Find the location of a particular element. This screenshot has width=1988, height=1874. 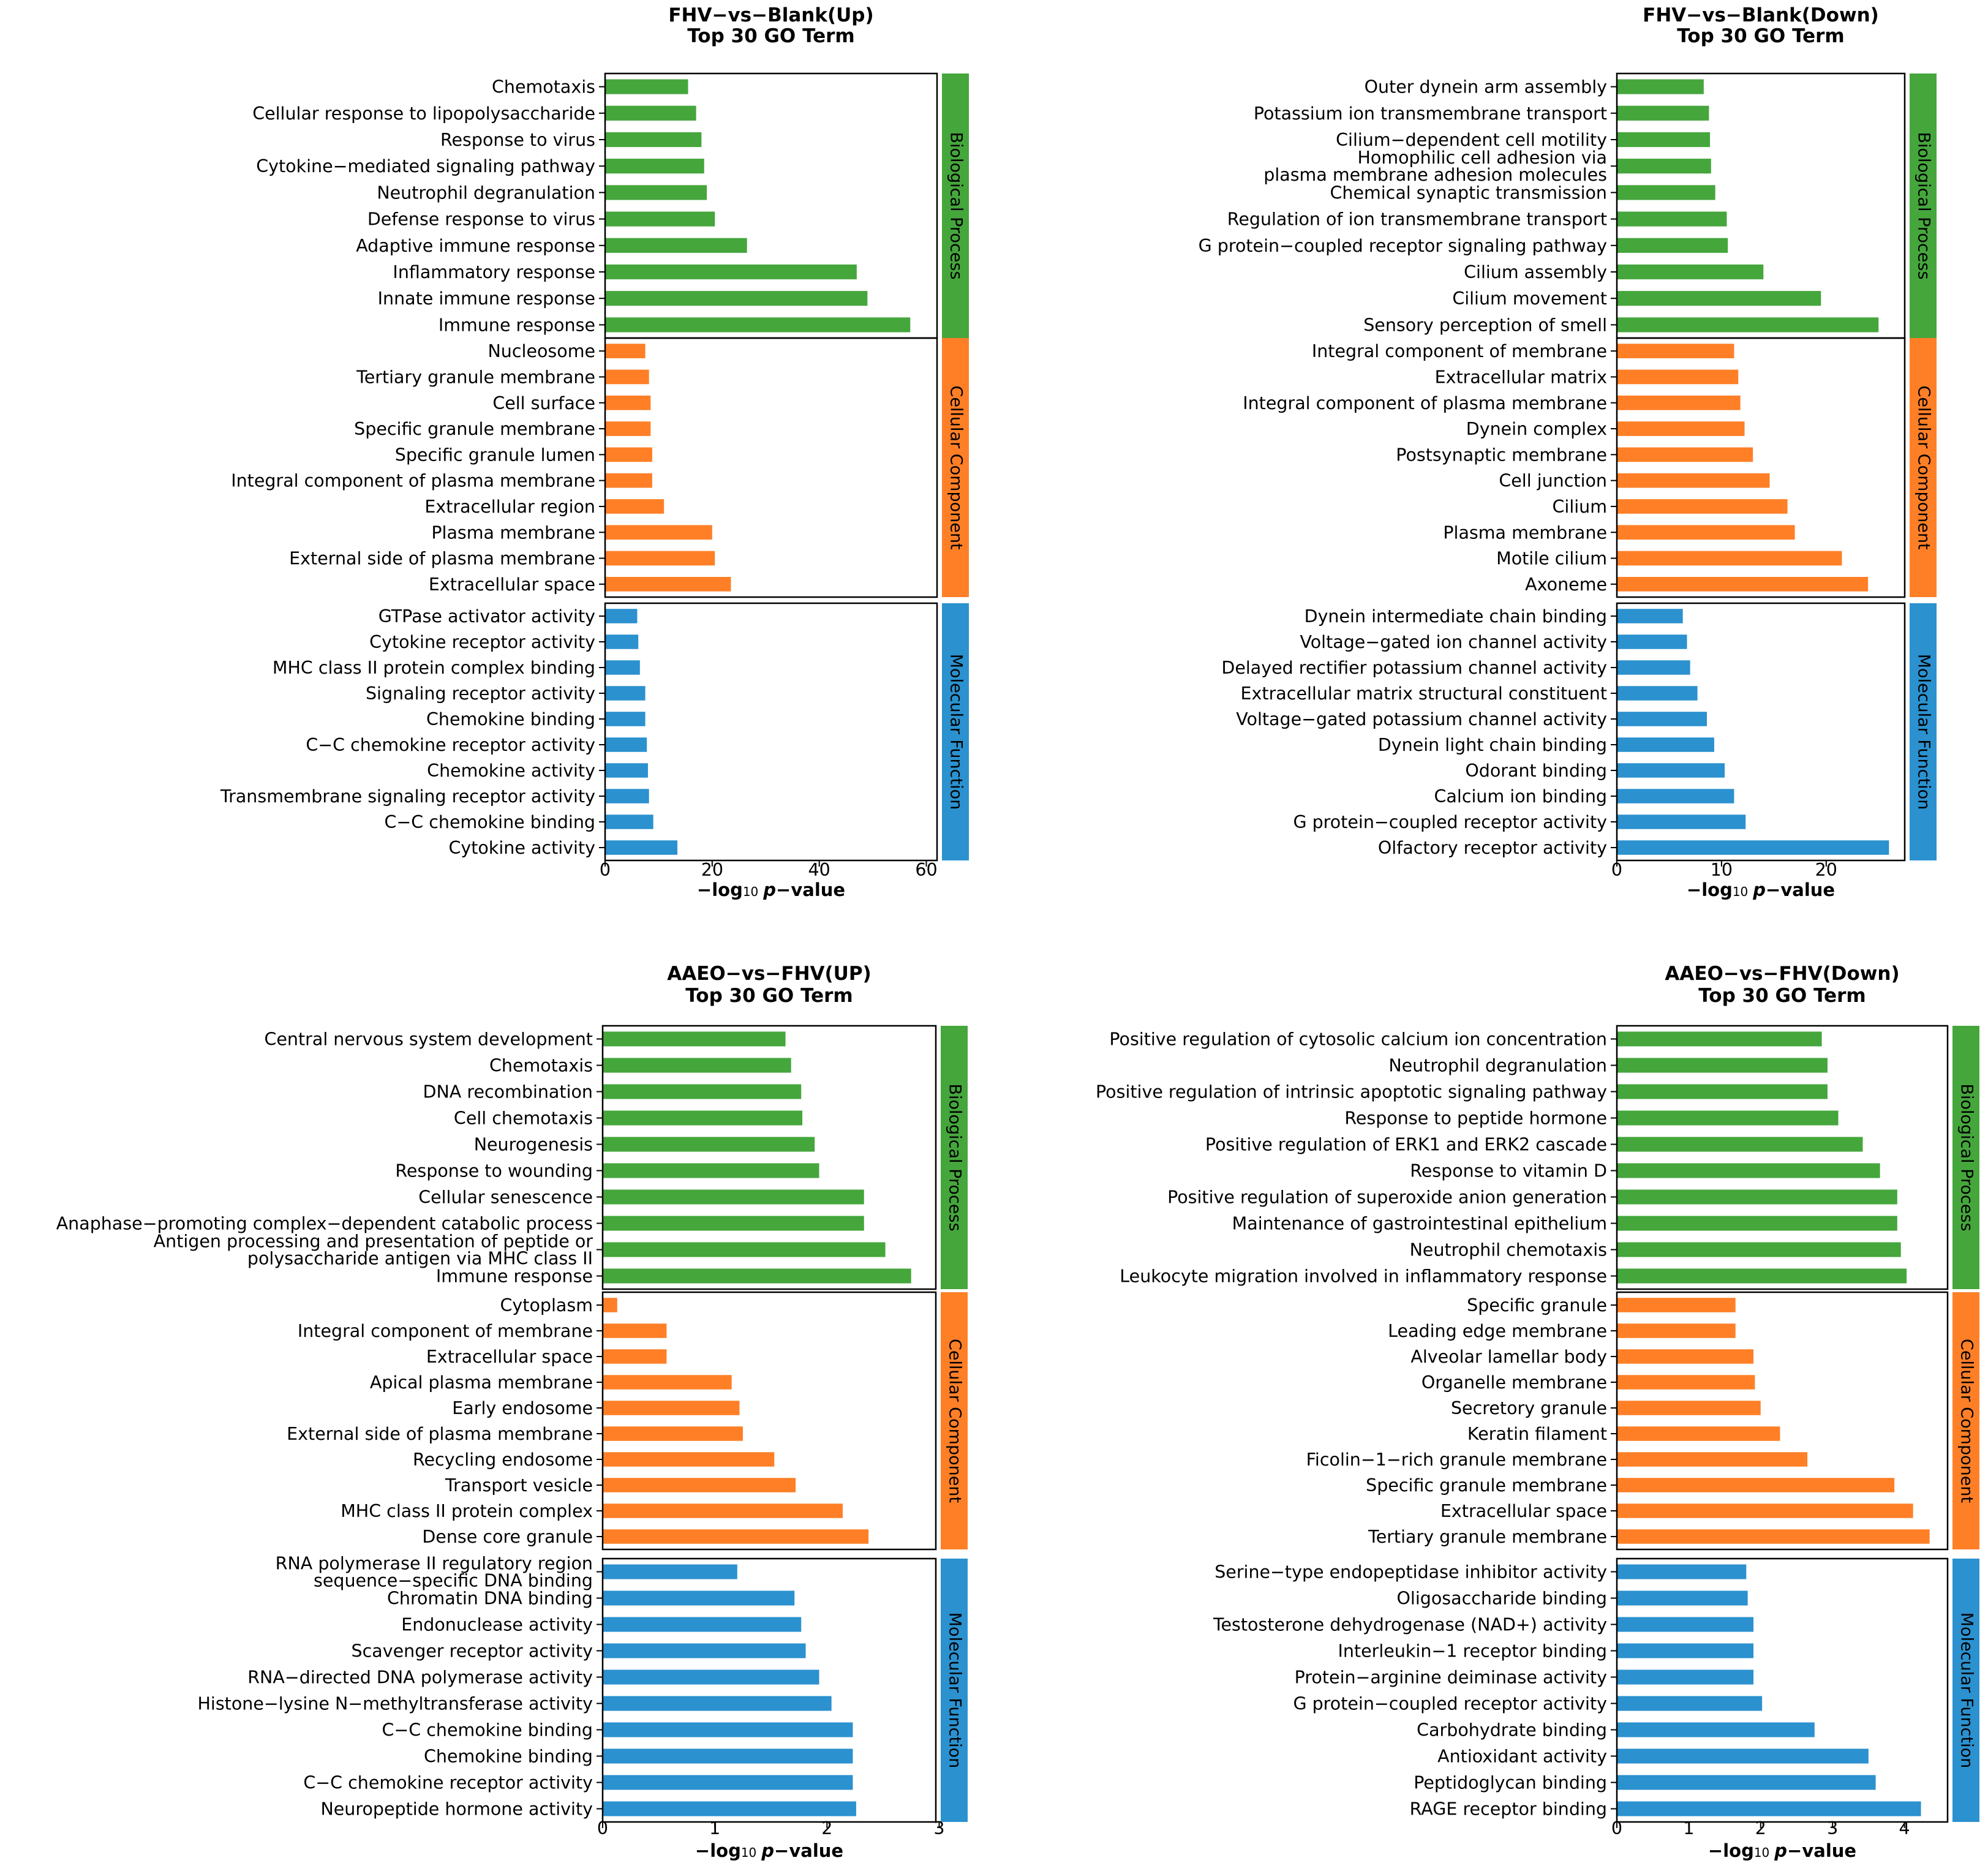

x-tick-label: 0 is located at coordinates (1616, 870).